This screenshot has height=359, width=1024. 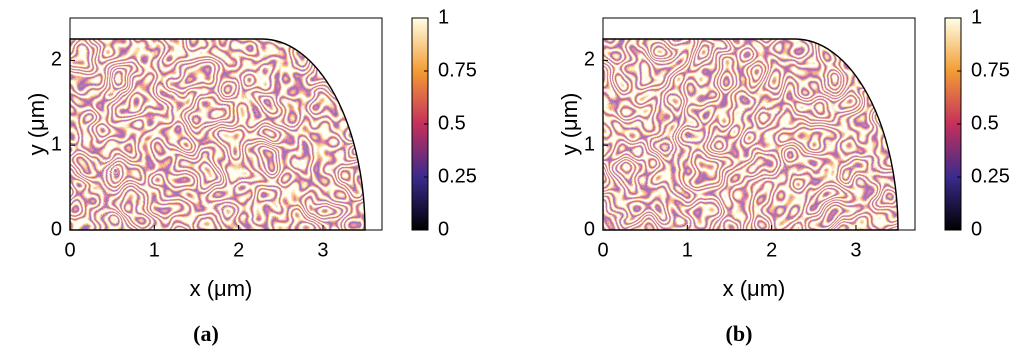 I want to click on panel-caption: (b), so click(x=739, y=333).